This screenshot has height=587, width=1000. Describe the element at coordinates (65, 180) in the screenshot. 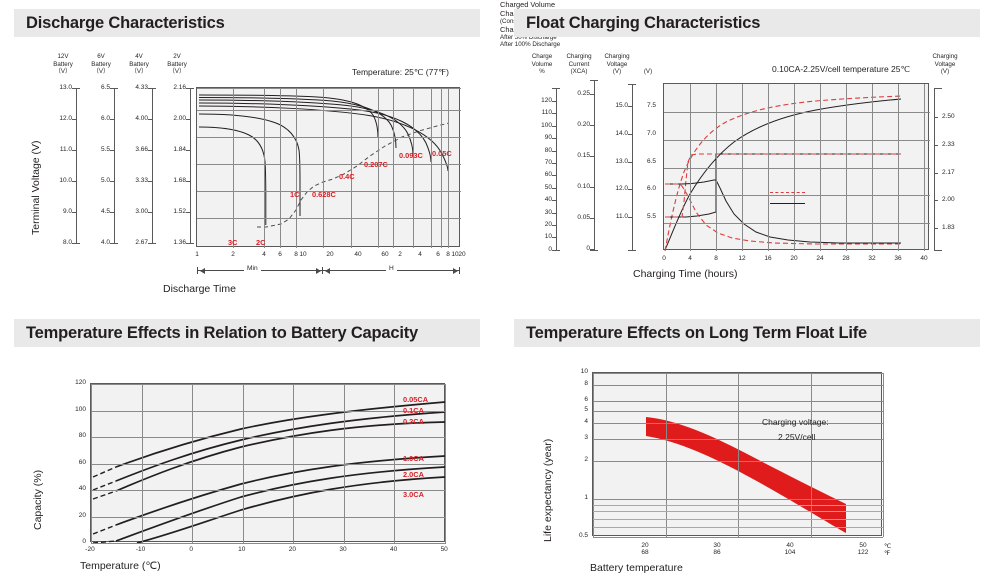

I see `voltage-tick-label: 10.0` at that location.